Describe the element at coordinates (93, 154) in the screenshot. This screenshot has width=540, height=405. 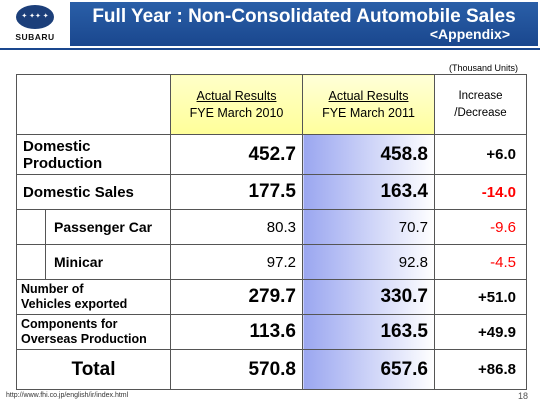
I see `row-label: Domestic Production` at that location.